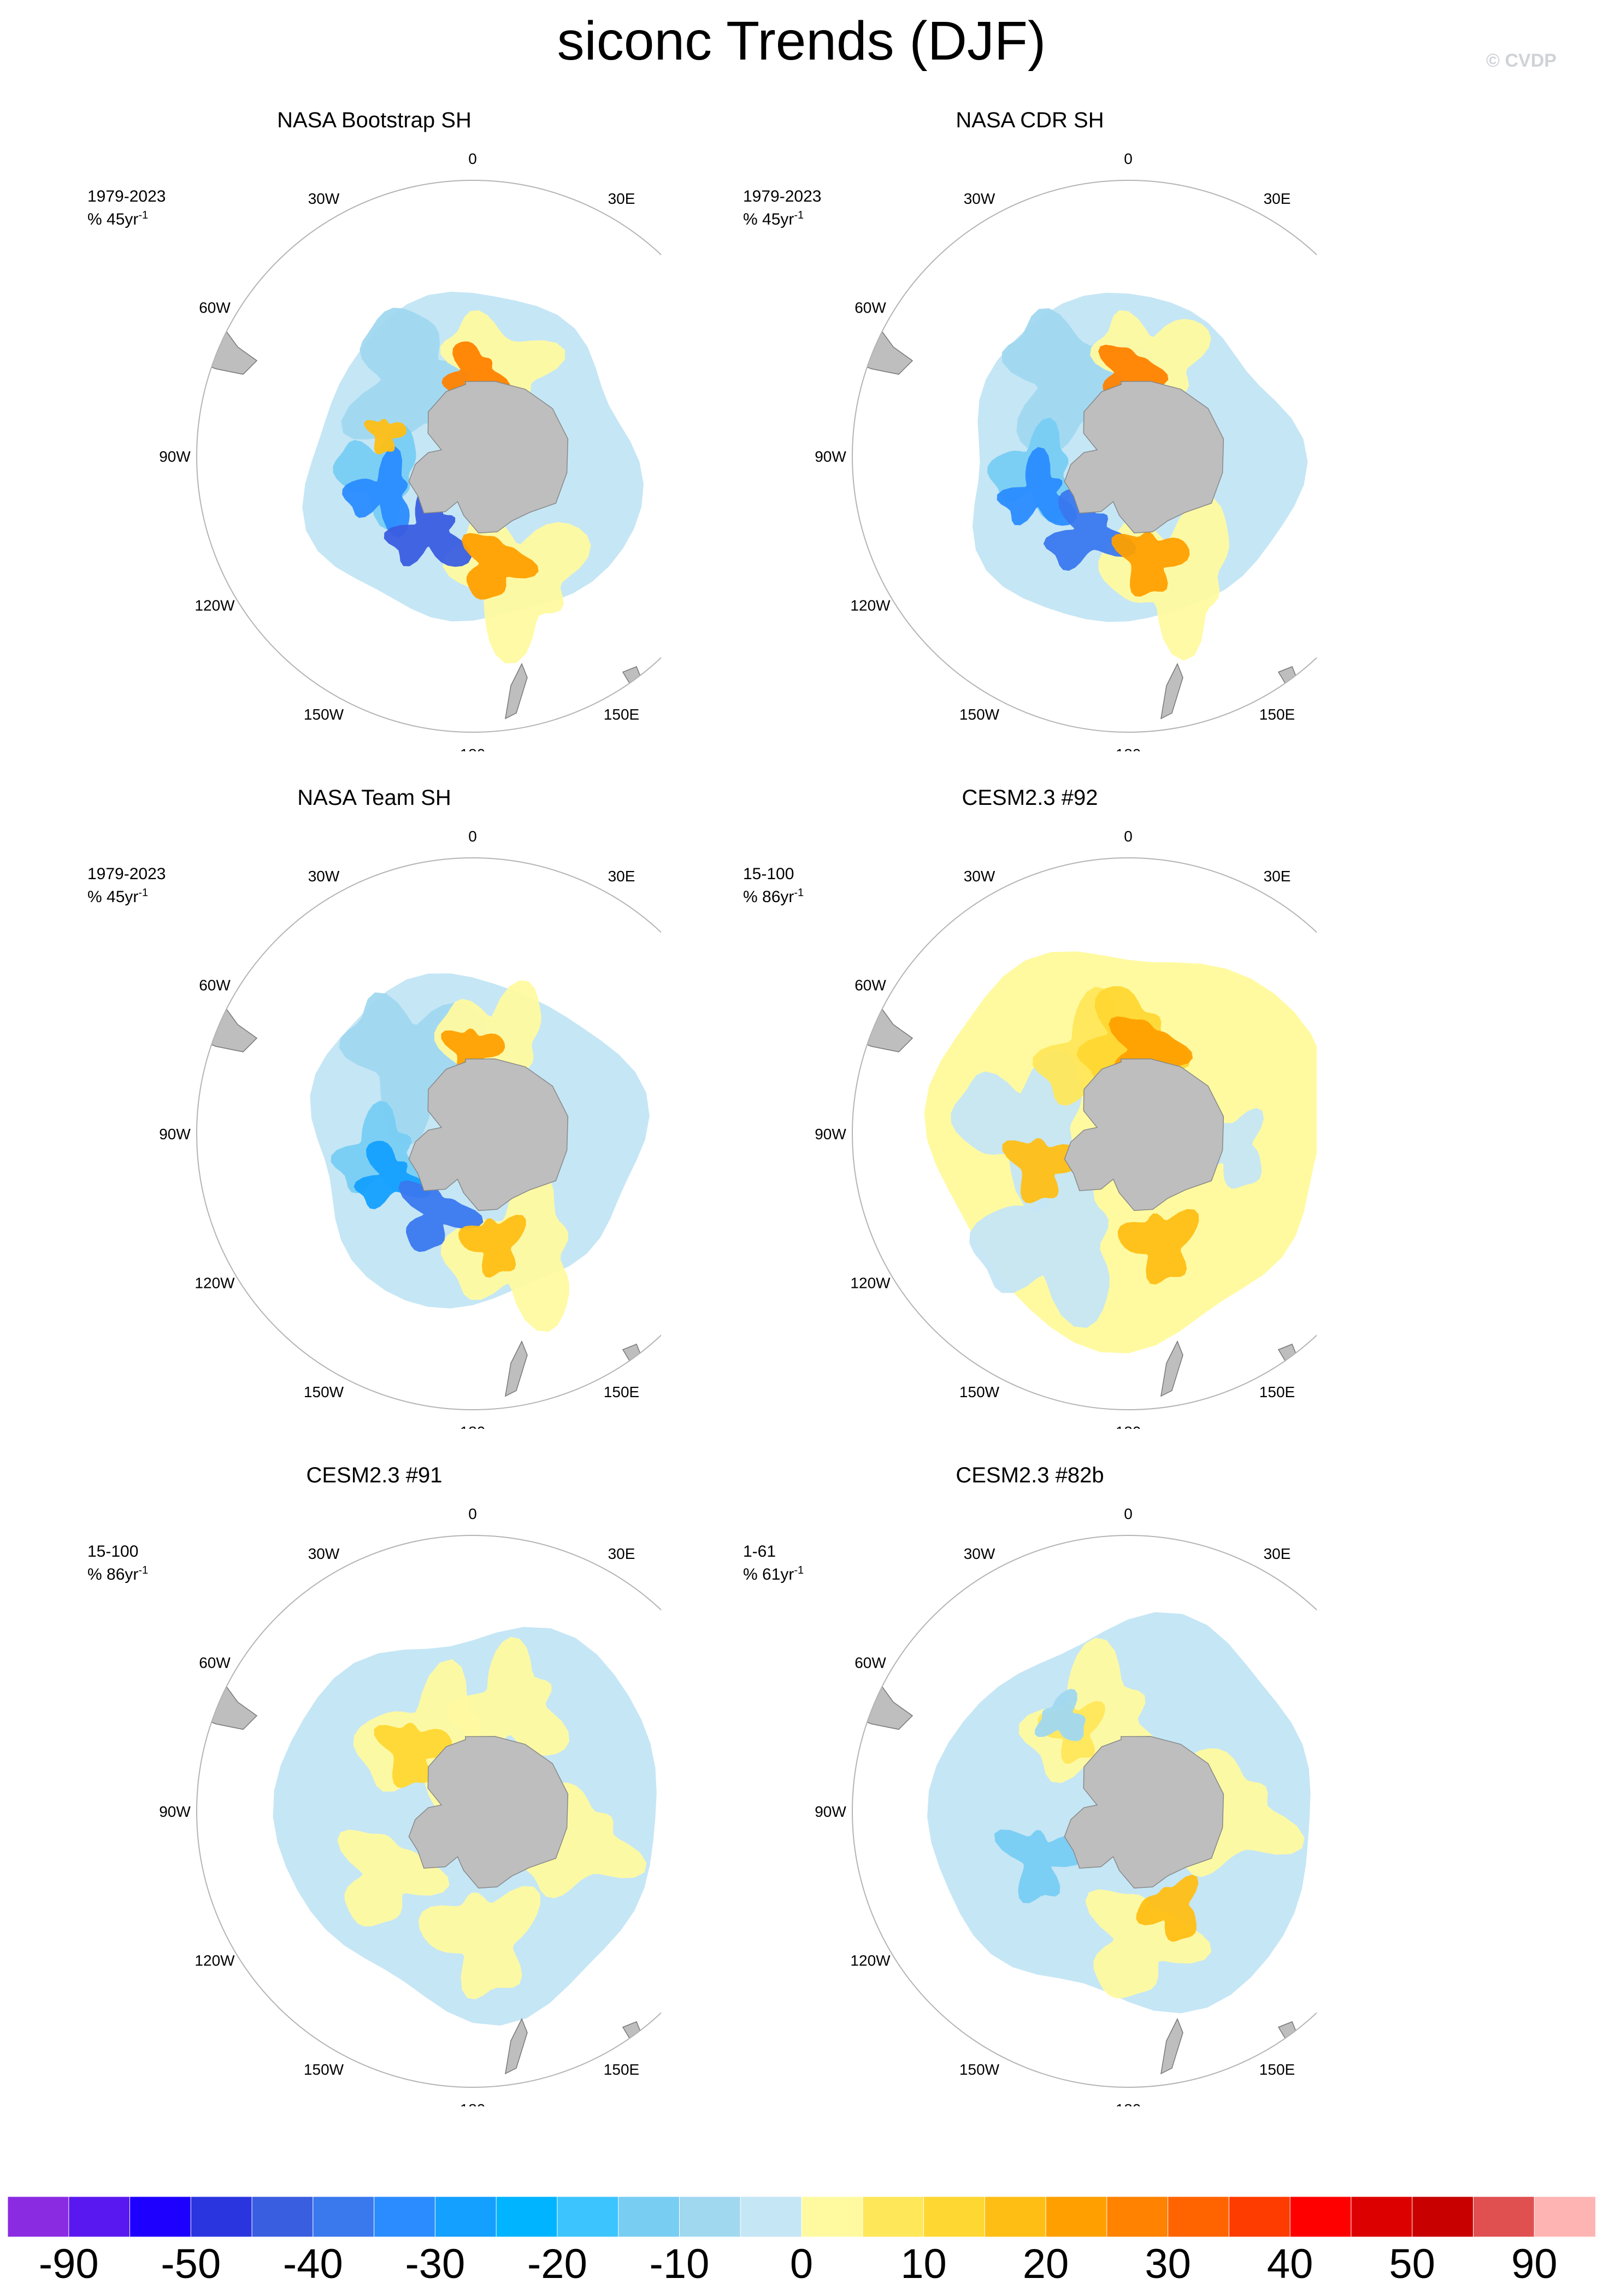  What do you see at coordinates (773, 1573) in the screenshot?
I see `panel-units: % 61yr-1` at bounding box center [773, 1573].